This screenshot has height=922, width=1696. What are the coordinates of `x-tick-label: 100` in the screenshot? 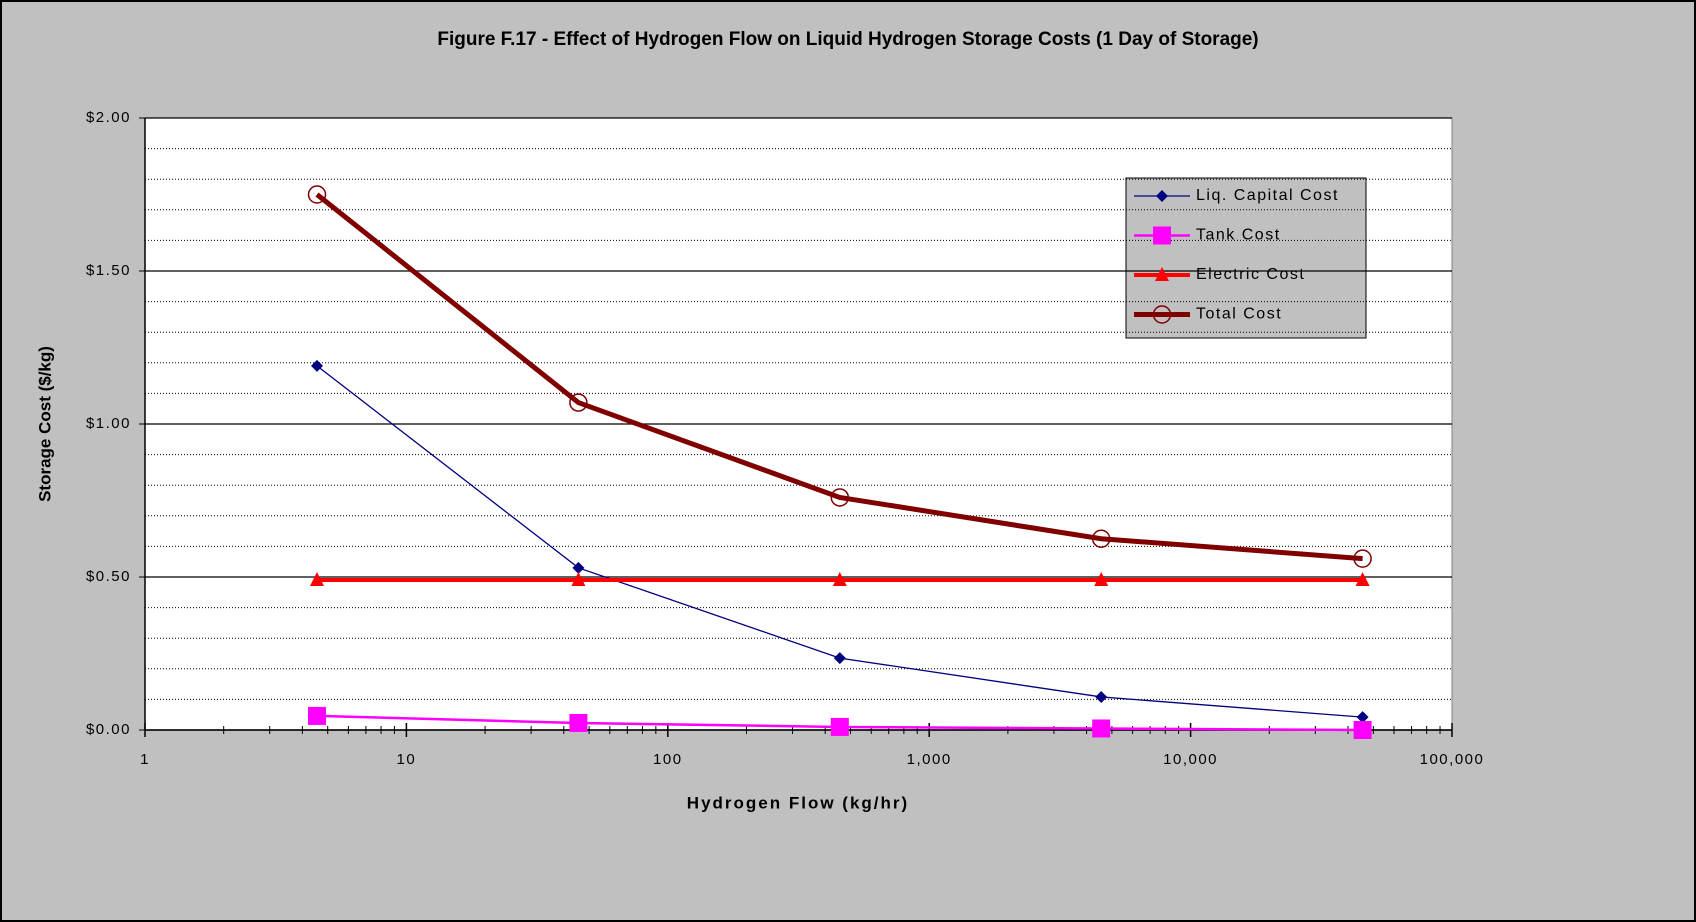 It's located at (668, 759).